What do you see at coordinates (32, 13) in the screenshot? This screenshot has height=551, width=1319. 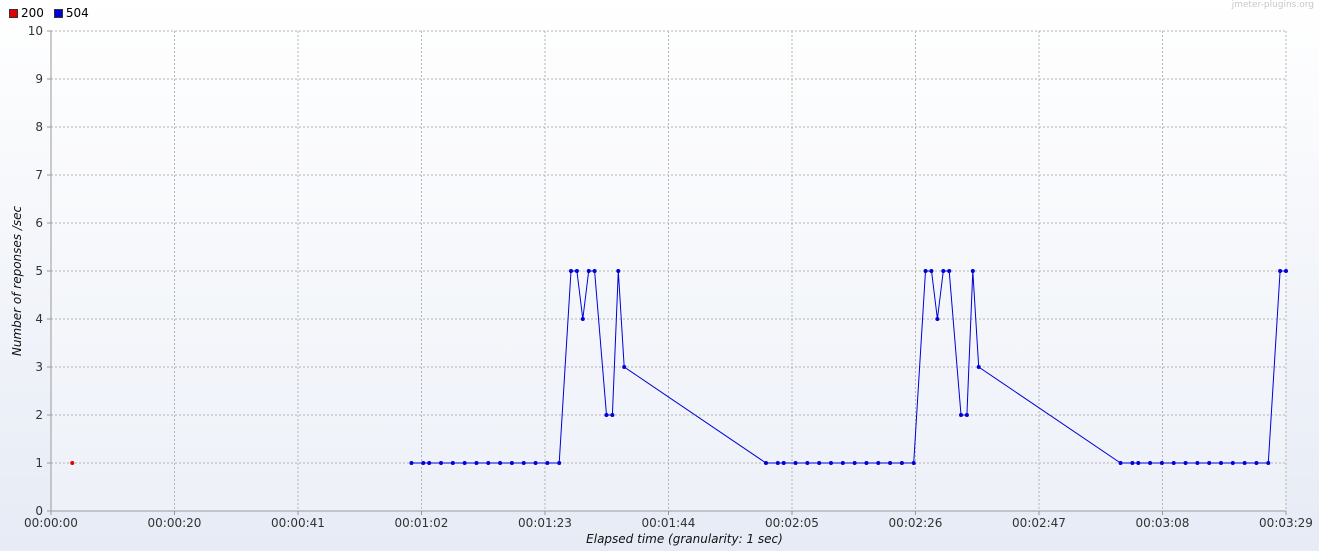 I see `legend-label-200: 200` at bounding box center [32, 13].